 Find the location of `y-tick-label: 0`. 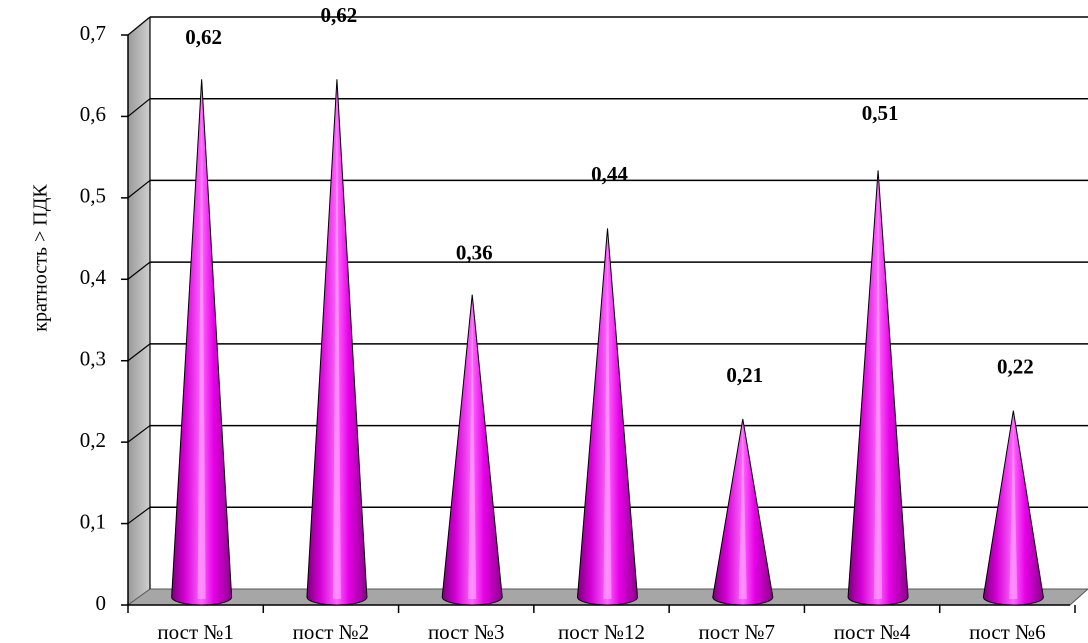

y-tick-label: 0 is located at coordinates (101, 603).